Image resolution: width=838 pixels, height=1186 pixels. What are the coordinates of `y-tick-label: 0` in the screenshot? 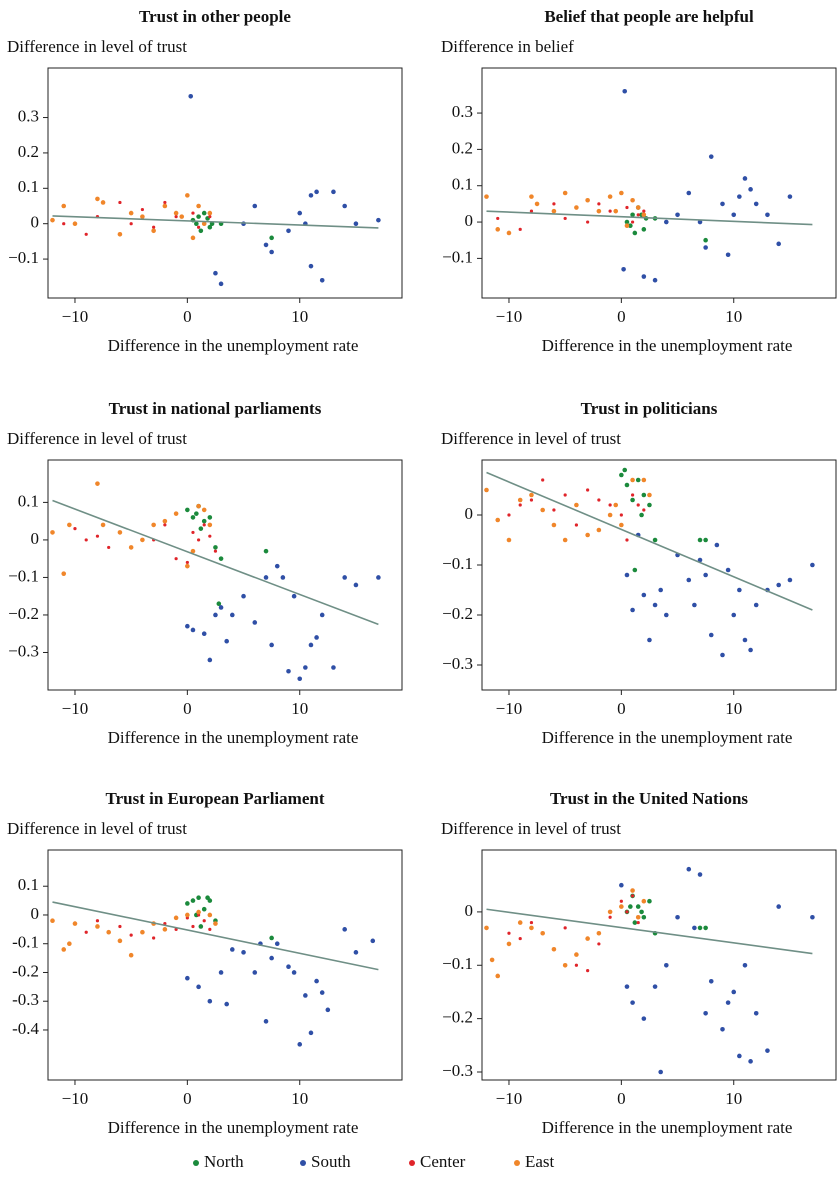 It's located at (35, 913).